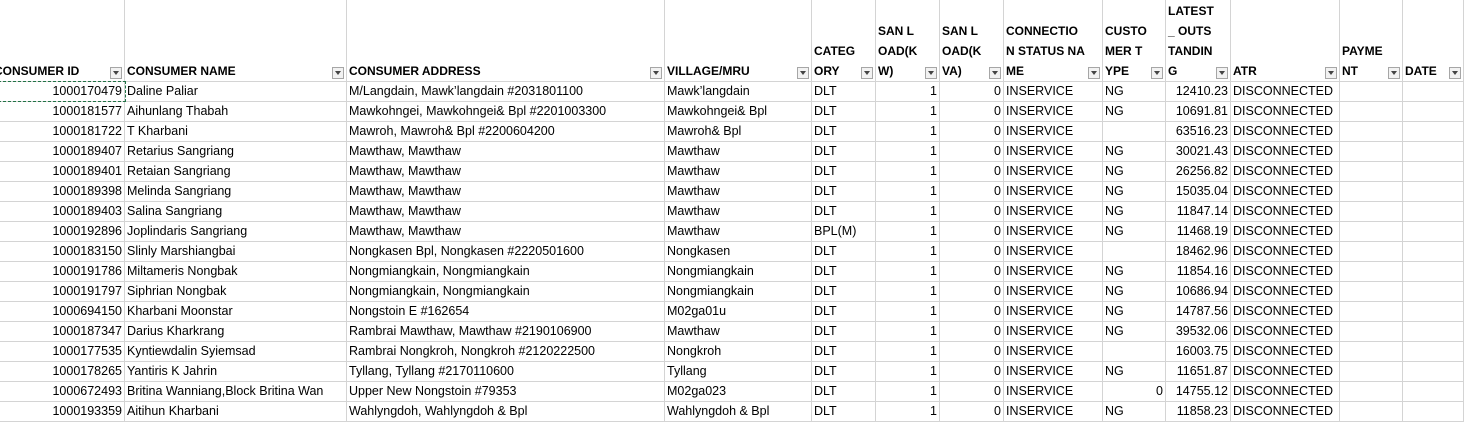  I want to click on table-cell: Aitihun Kharbani, so click(236, 412).